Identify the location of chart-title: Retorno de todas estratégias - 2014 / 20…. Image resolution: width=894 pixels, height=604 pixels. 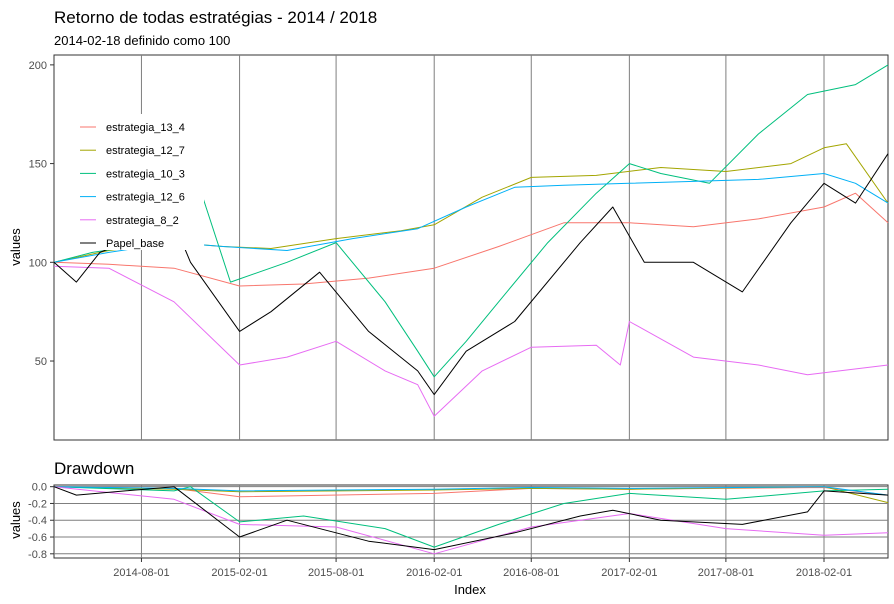
(215, 17).